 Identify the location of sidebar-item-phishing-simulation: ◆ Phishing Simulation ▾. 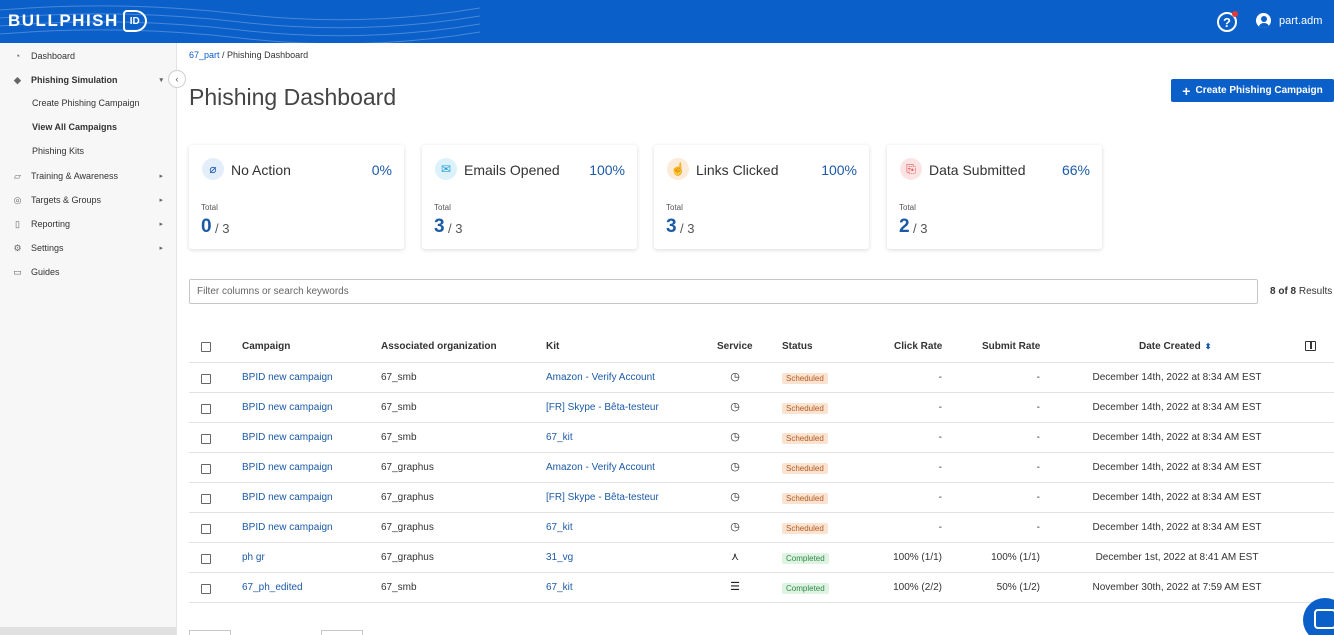
(88, 80).